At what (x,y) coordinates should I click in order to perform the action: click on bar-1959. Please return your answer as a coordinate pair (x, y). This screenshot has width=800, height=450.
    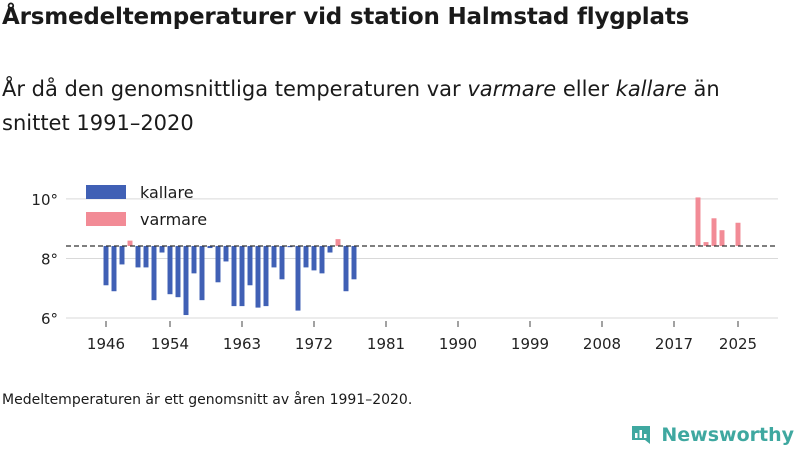
    Looking at the image, I should click on (210, 247).